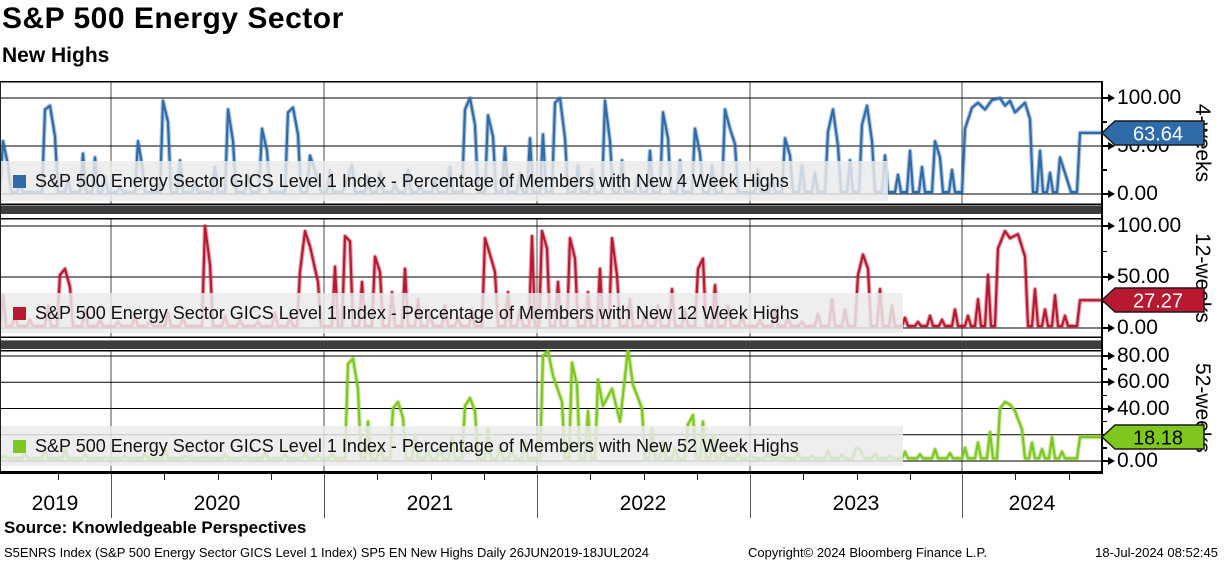 This screenshot has width=1224, height=566. What do you see at coordinates (1032, 503) in the screenshot?
I see `x-axis-year-label: 2024` at bounding box center [1032, 503].